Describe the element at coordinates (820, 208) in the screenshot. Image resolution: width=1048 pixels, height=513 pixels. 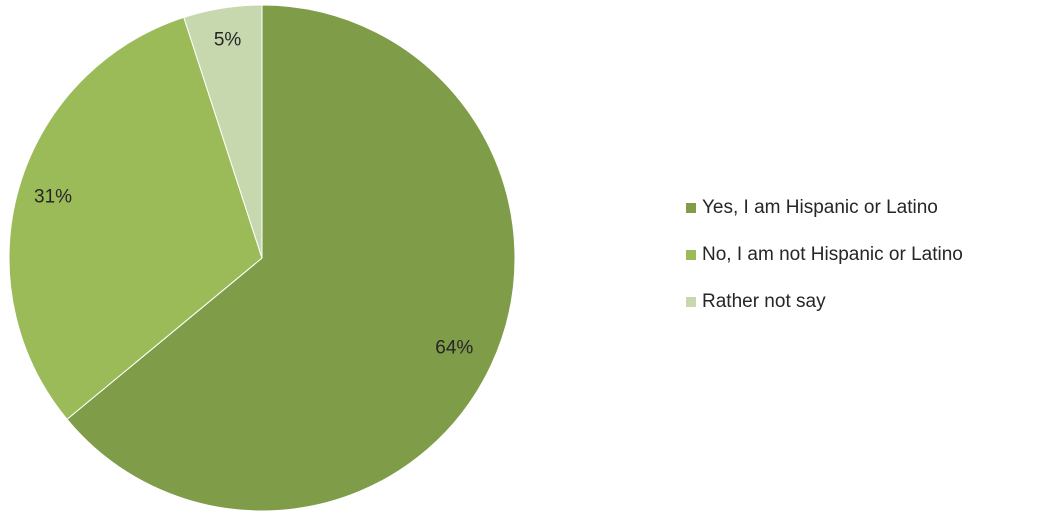
I see `legend-label-yes: Yes, I am Hispanic or Latino` at that location.